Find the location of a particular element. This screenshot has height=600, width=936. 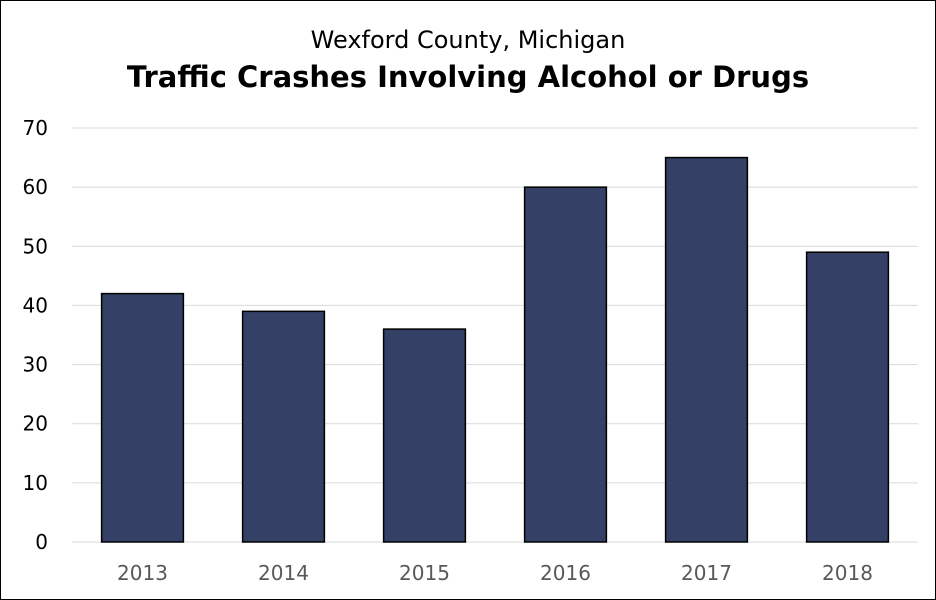

x-axis-labels: 2013 2014 2015 2016 2017 2018 is located at coordinates (495, 573).